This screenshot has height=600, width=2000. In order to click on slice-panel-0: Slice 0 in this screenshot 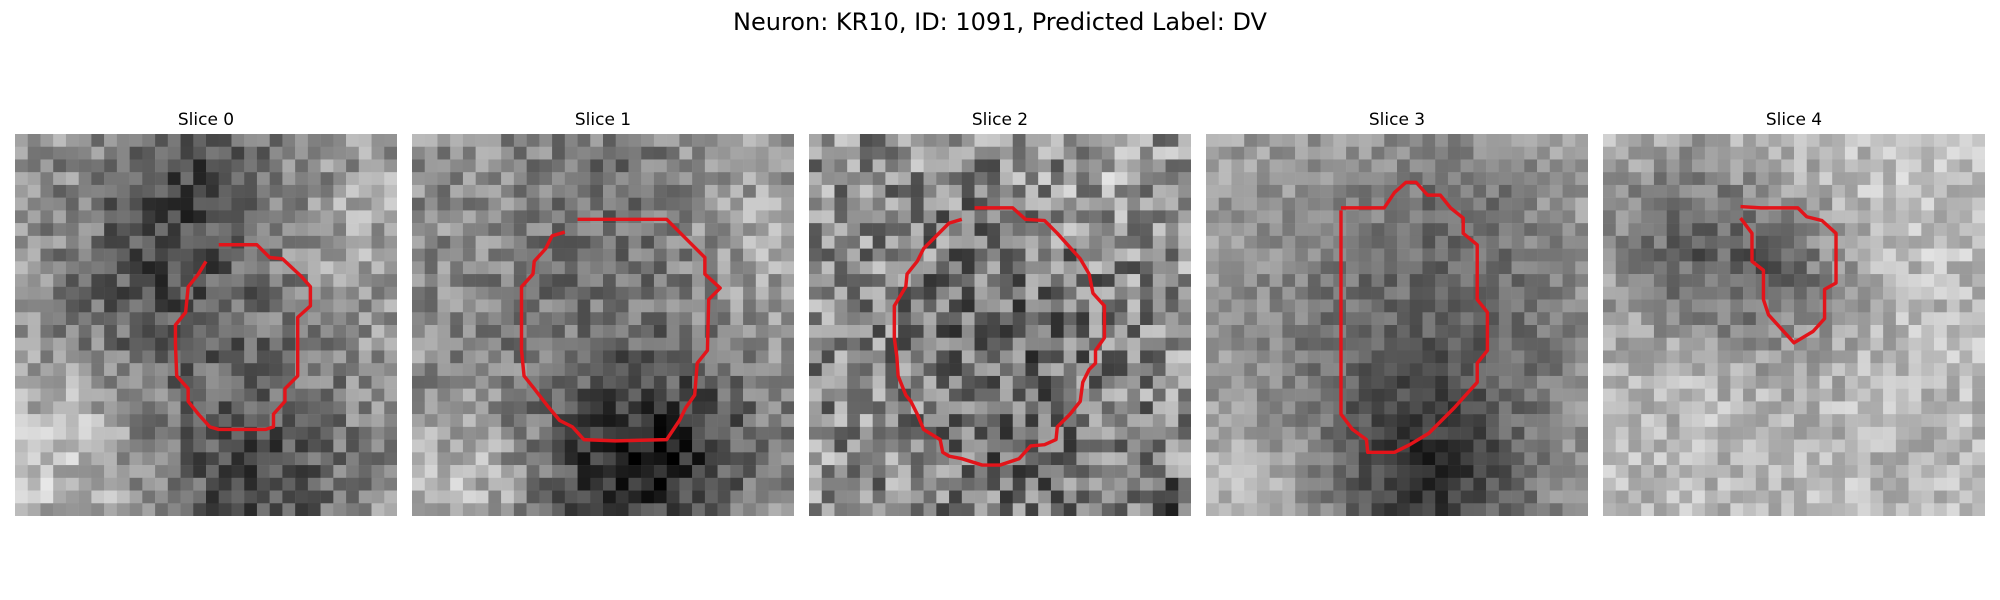, I will do `click(206, 312)`.